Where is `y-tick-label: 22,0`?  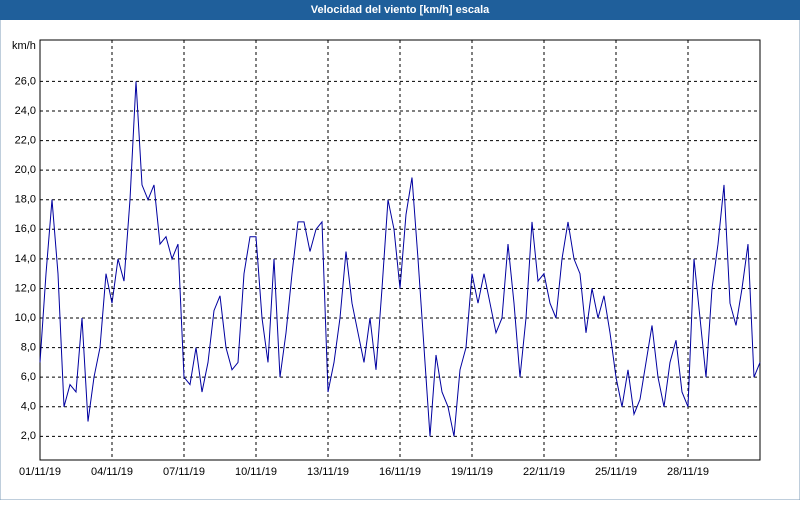 y-tick-label: 22,0 is located at coordinates (25, 140).